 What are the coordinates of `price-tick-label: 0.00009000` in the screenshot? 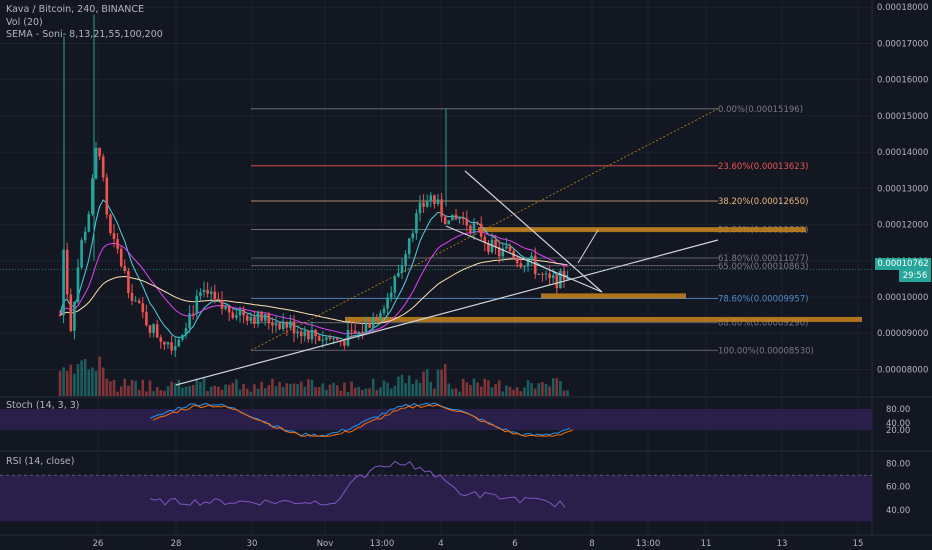 It's located at (902, 334).